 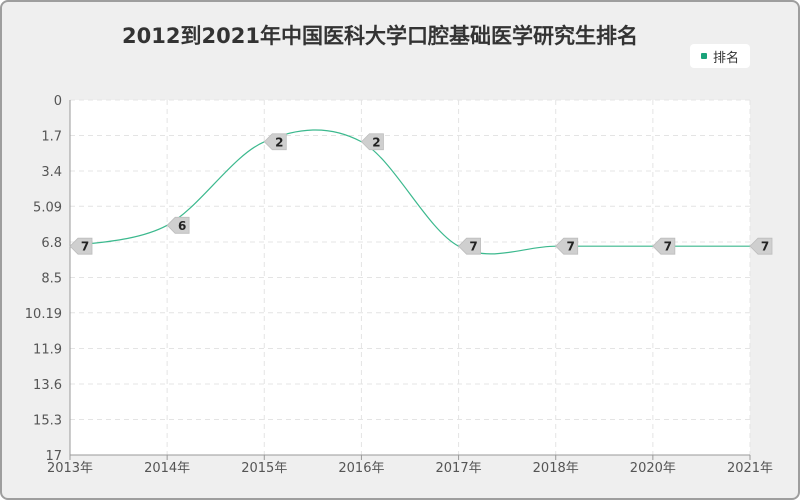 What do you see at coordinates (459, 468) in the screenshot?
I see `x-tick-label: 2017年` at bounding box center [459, 468].